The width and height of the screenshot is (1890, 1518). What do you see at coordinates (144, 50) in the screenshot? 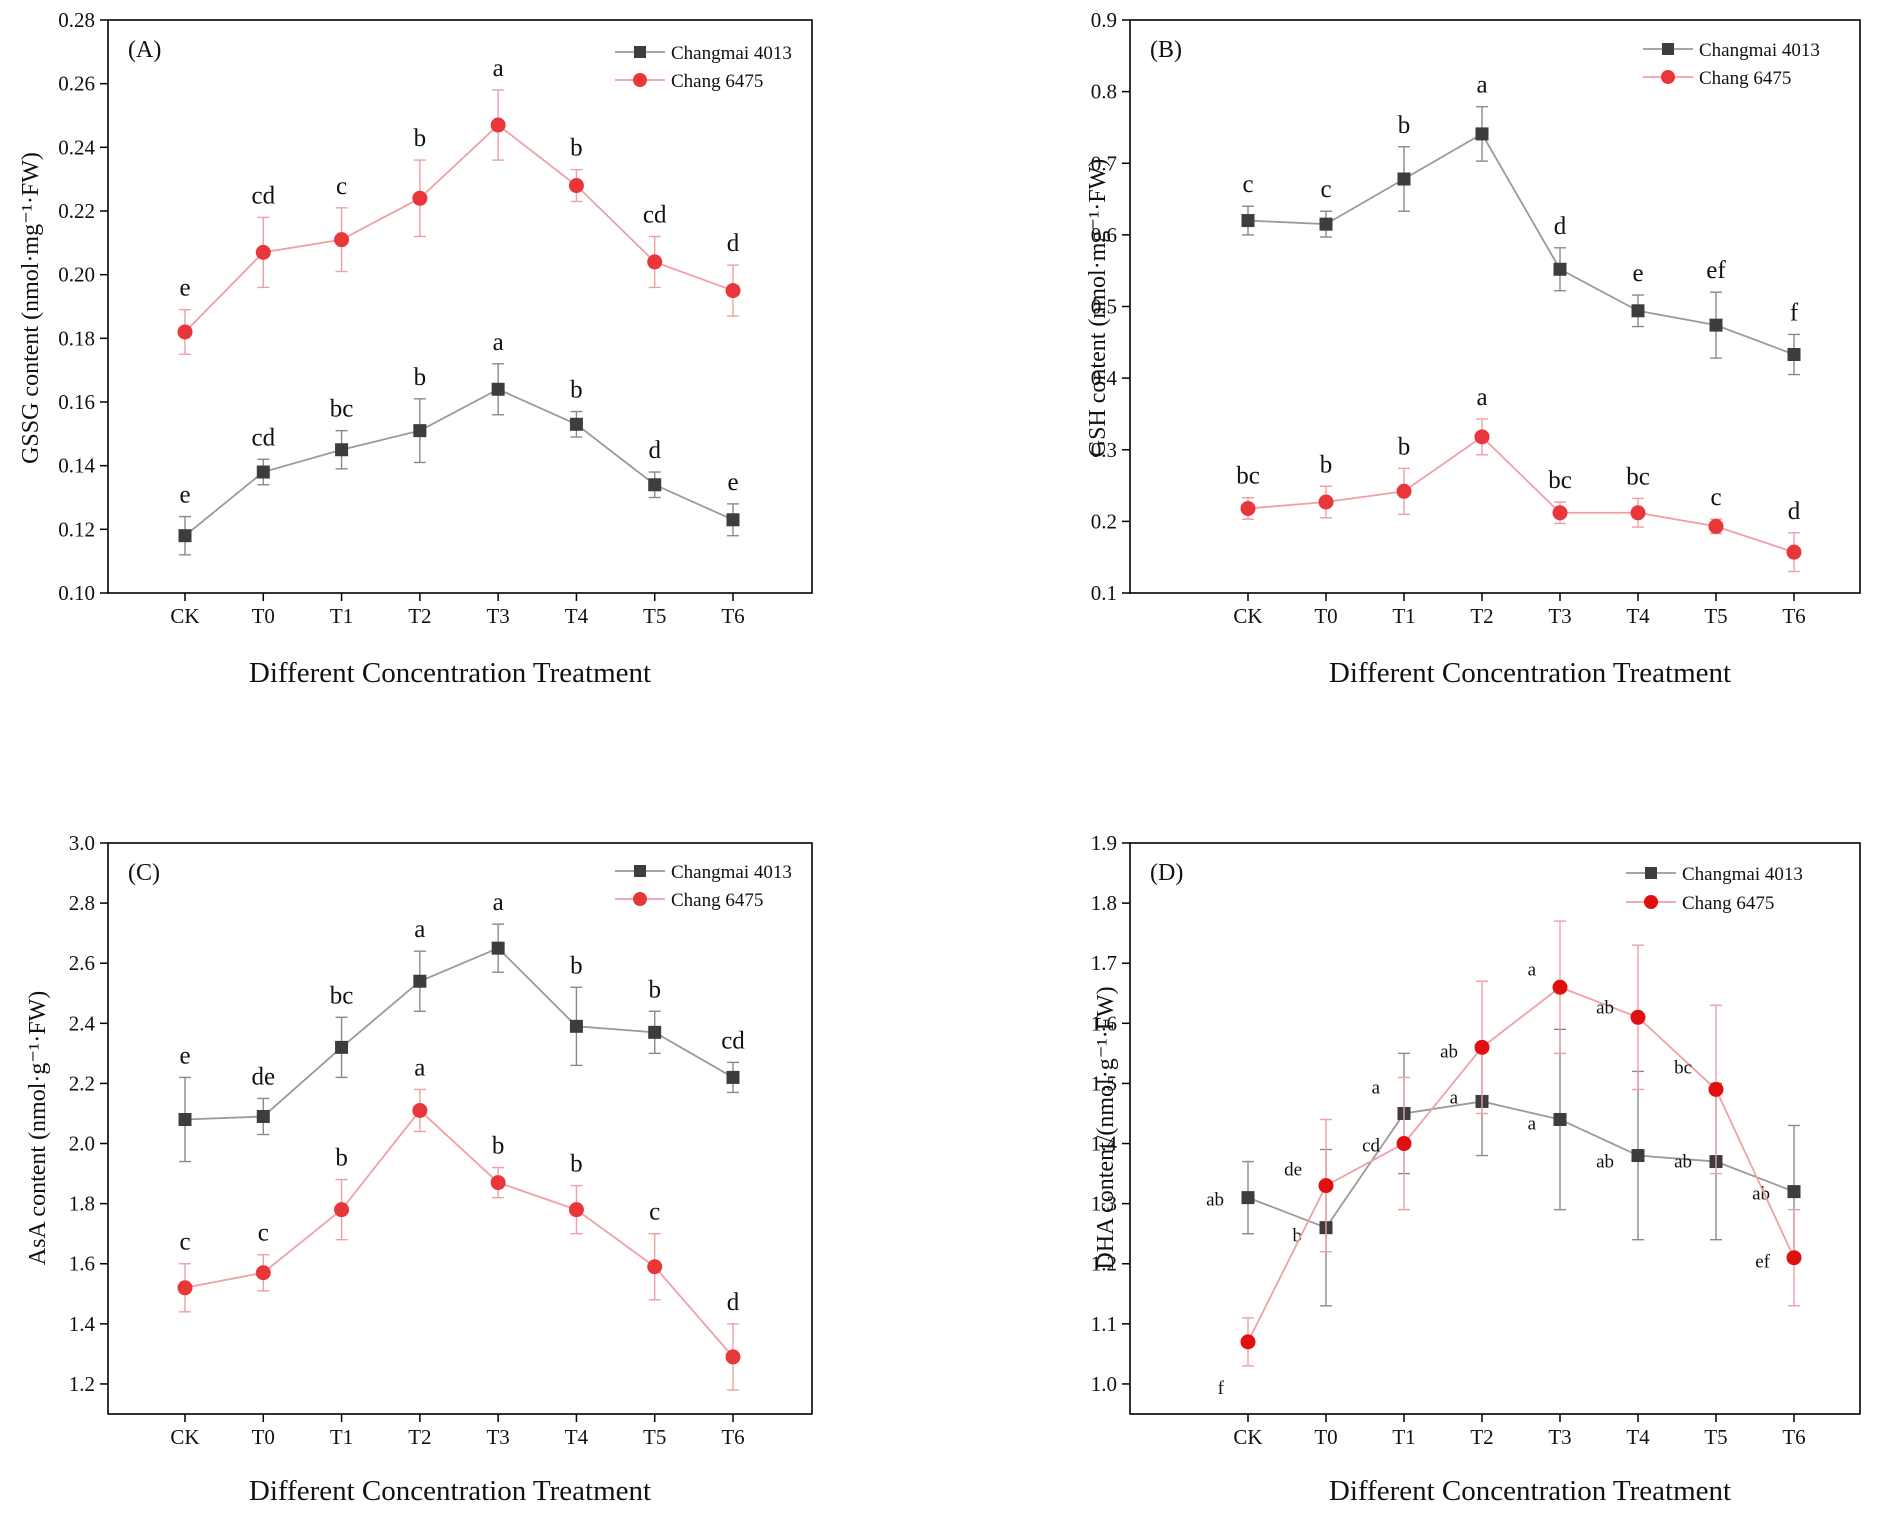
I see `panel-label: (A)` at bounding box center [144, 50].